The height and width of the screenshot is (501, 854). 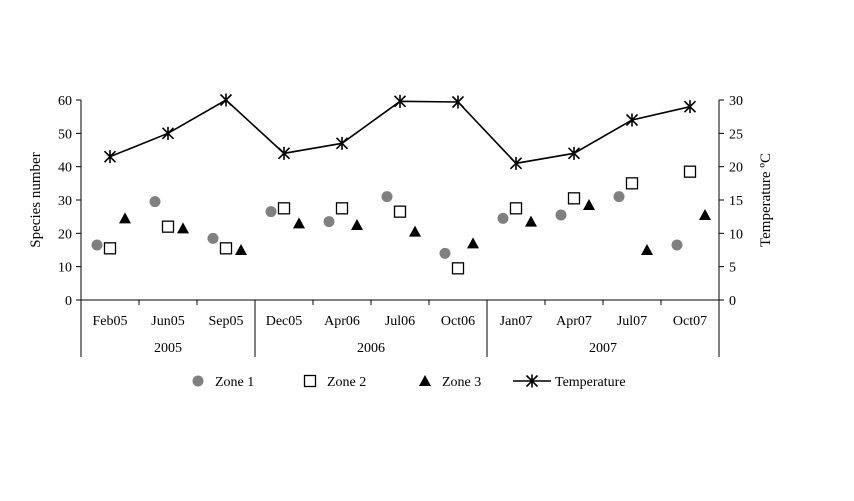 I want to click on y-tick-label-left: 30, so click(x=65, y=201).